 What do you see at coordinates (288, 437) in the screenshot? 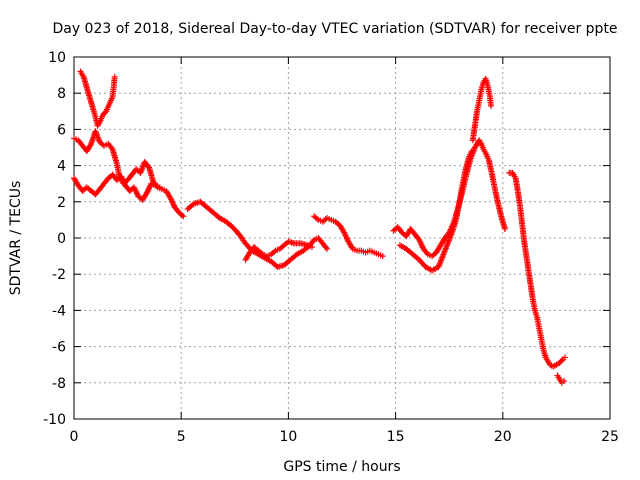
I see `x-tick-label: 10` at bounding box center [288, 437].